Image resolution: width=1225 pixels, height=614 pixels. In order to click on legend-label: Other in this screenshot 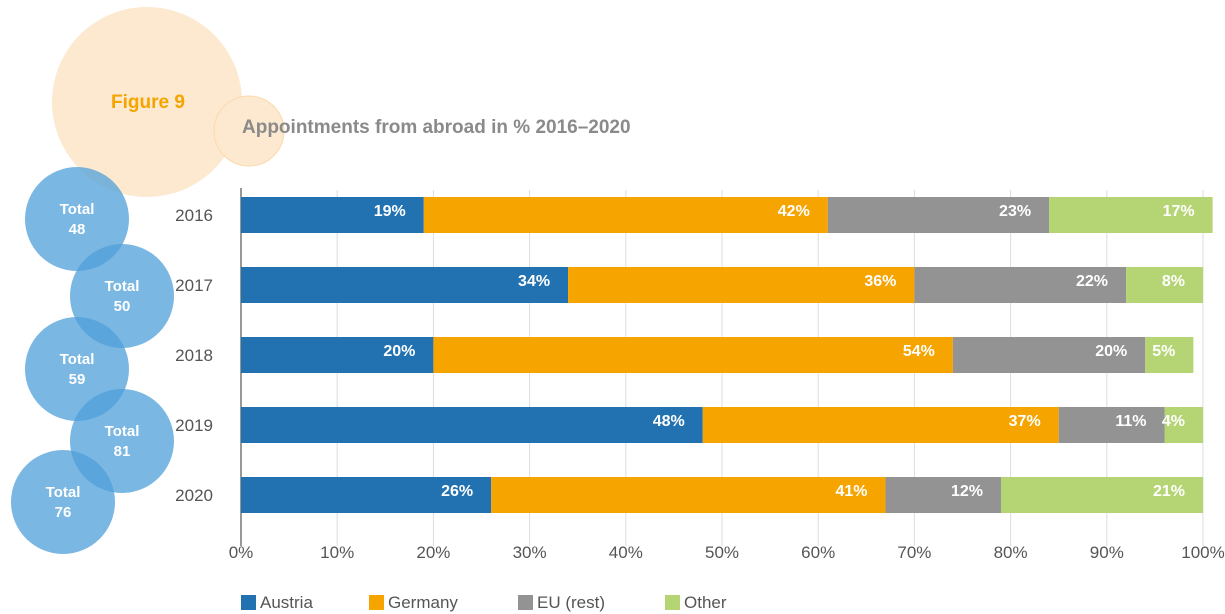, I will do `click(705, 602)`.